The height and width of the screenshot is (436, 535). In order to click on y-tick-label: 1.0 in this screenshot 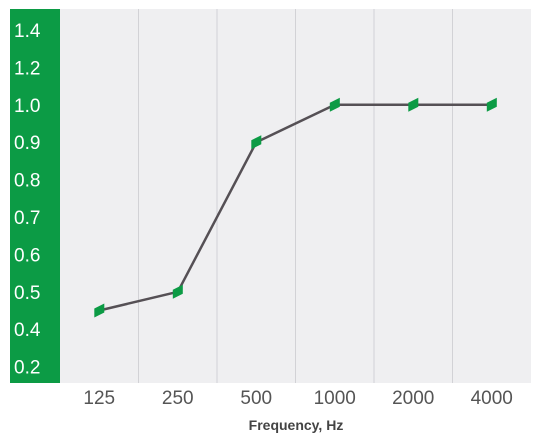, I will do `click(27, 106)`.